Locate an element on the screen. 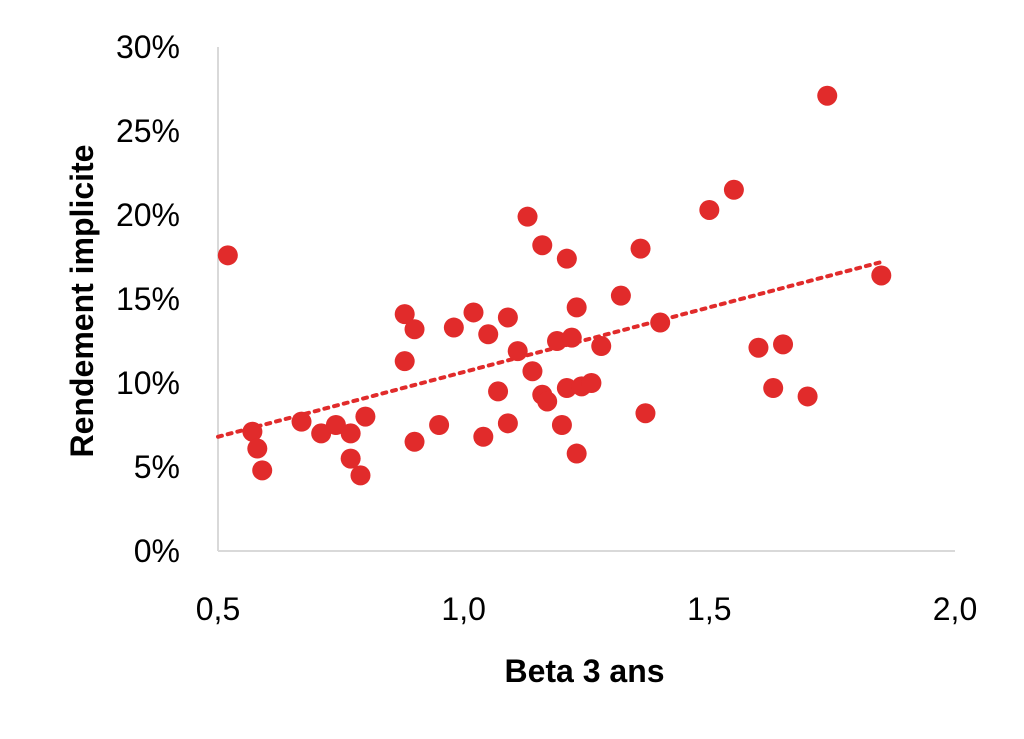  y-axis-title: Rendement implicite is located at coordinates (82, 301).